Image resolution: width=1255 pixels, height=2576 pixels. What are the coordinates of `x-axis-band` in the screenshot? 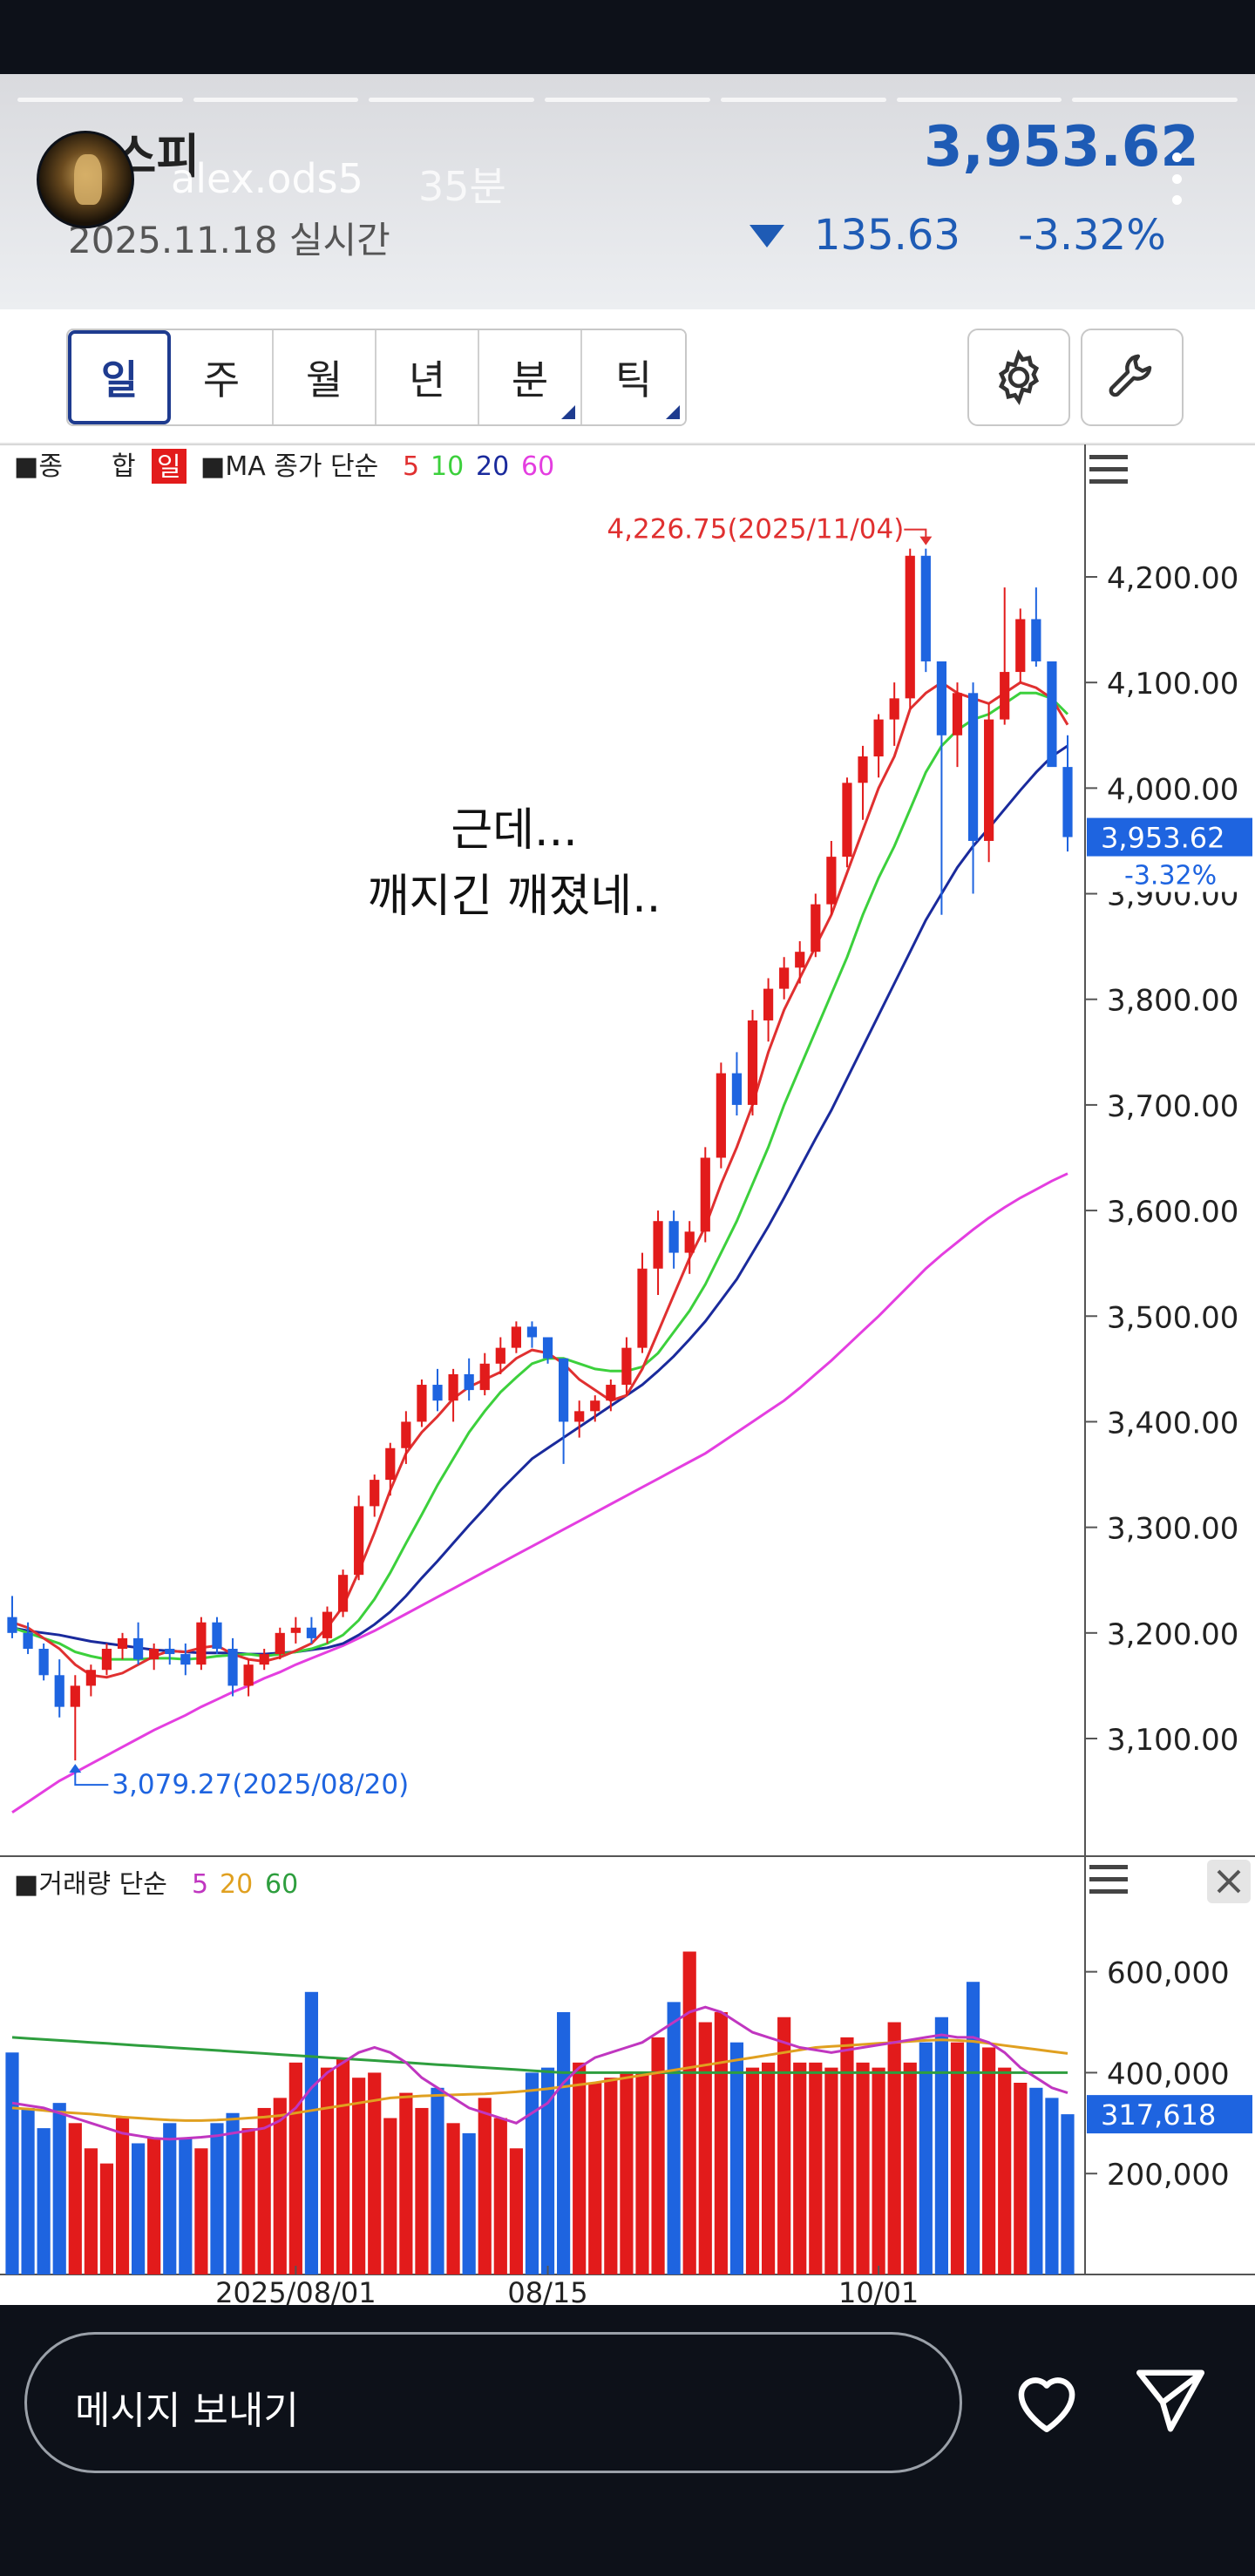 It's located at (628, 2290).